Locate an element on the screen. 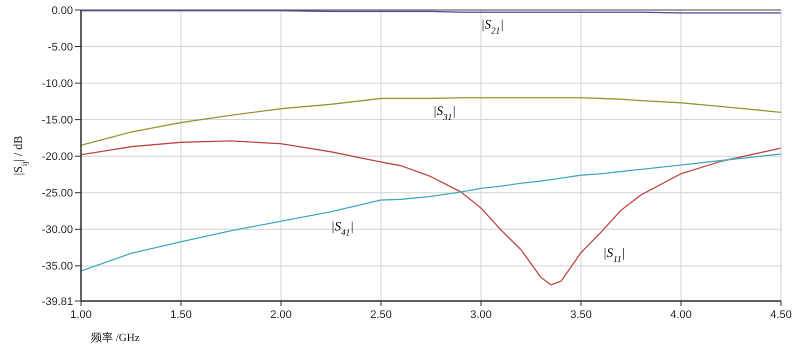 Image resolution: width=794 pixels, height=347 pixels. x-tick-label: 1.00 is located at coordinates (81, 315).